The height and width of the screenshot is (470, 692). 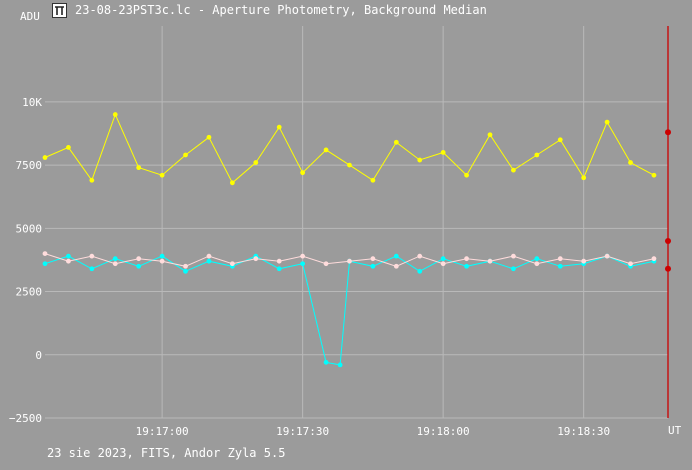 I want to click on y-tick-label: 10K, so click(x=32, y=102).